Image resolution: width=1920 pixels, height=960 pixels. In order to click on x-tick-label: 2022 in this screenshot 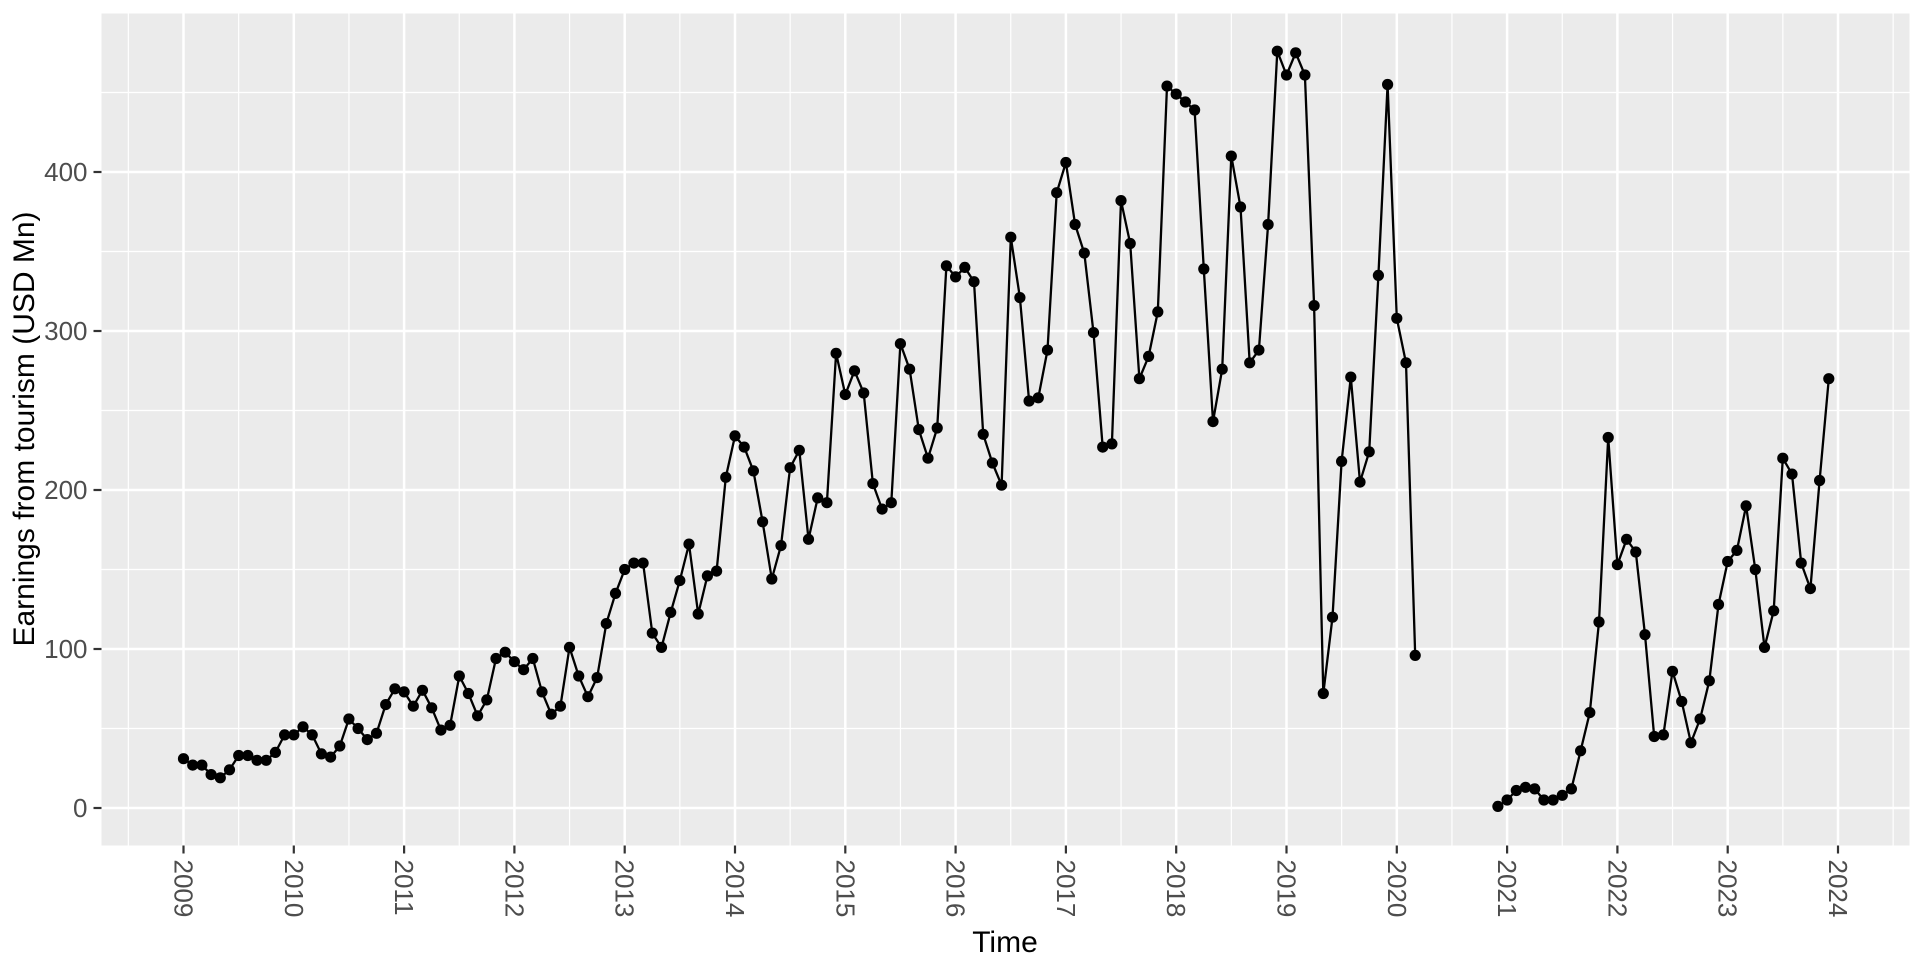, I will do `click(1617, 889)`.